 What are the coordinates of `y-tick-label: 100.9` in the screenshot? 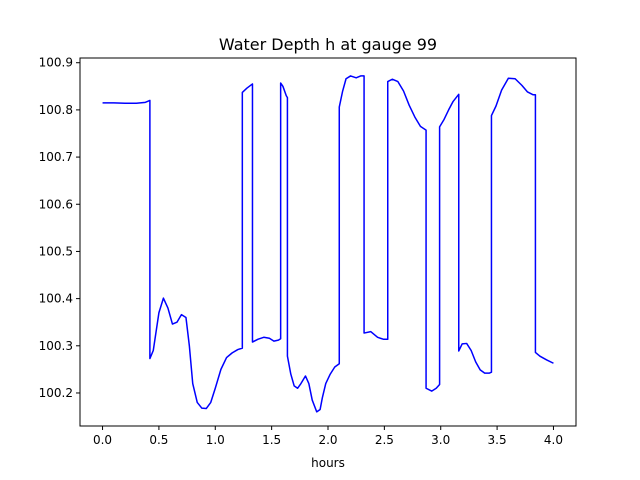 It's located at (56, 63).